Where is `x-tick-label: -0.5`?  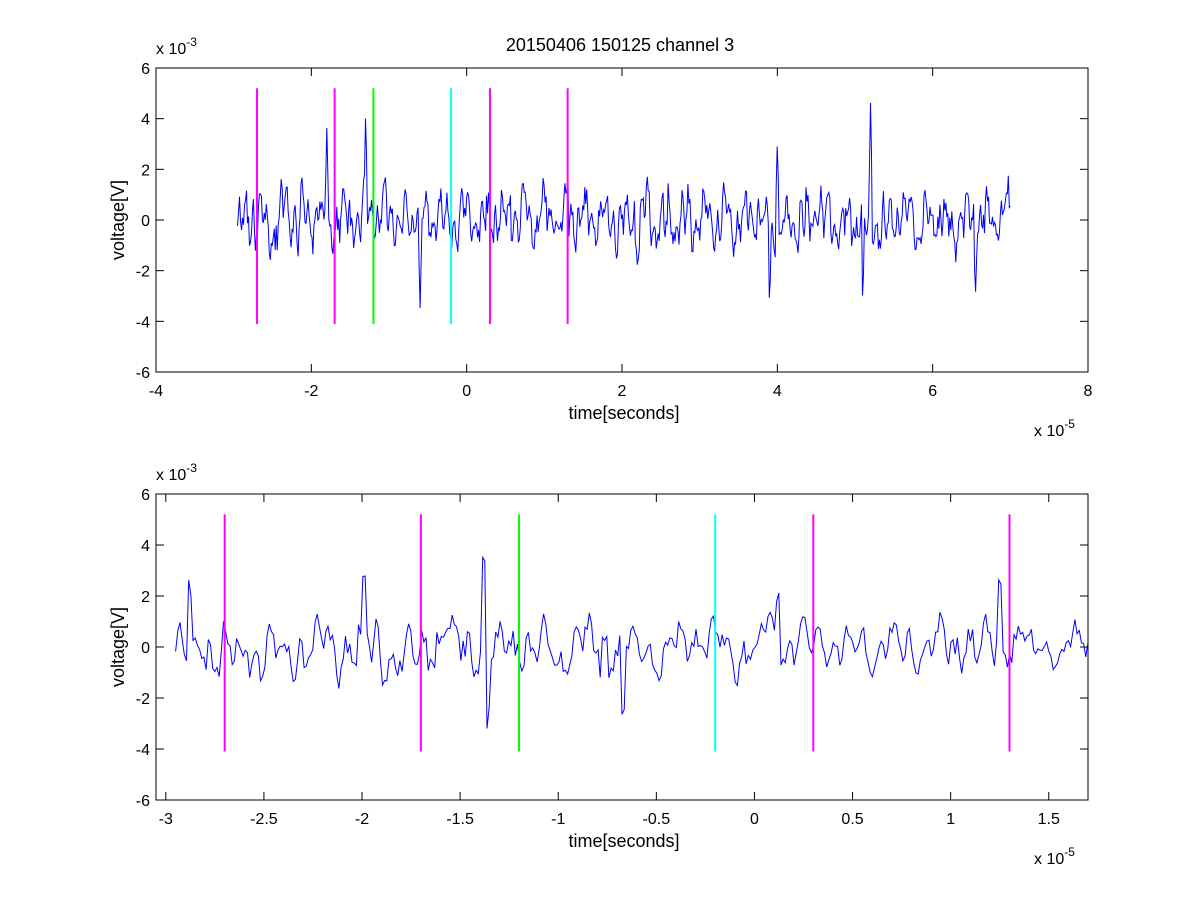
x-tick-label: -0.5 is located at coordinates (657, 819).